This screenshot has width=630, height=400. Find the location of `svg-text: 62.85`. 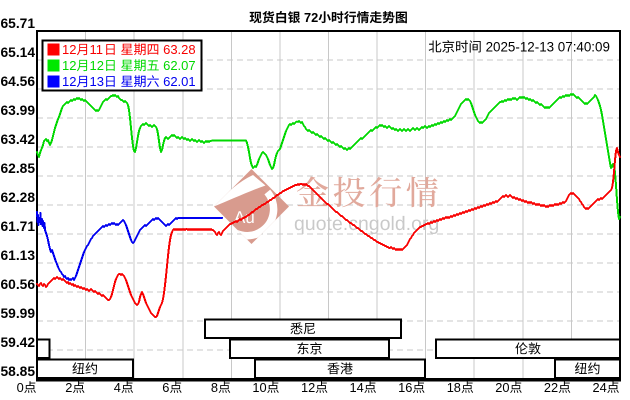

svg-text: 62.85 is located at coordinates (18, 168).